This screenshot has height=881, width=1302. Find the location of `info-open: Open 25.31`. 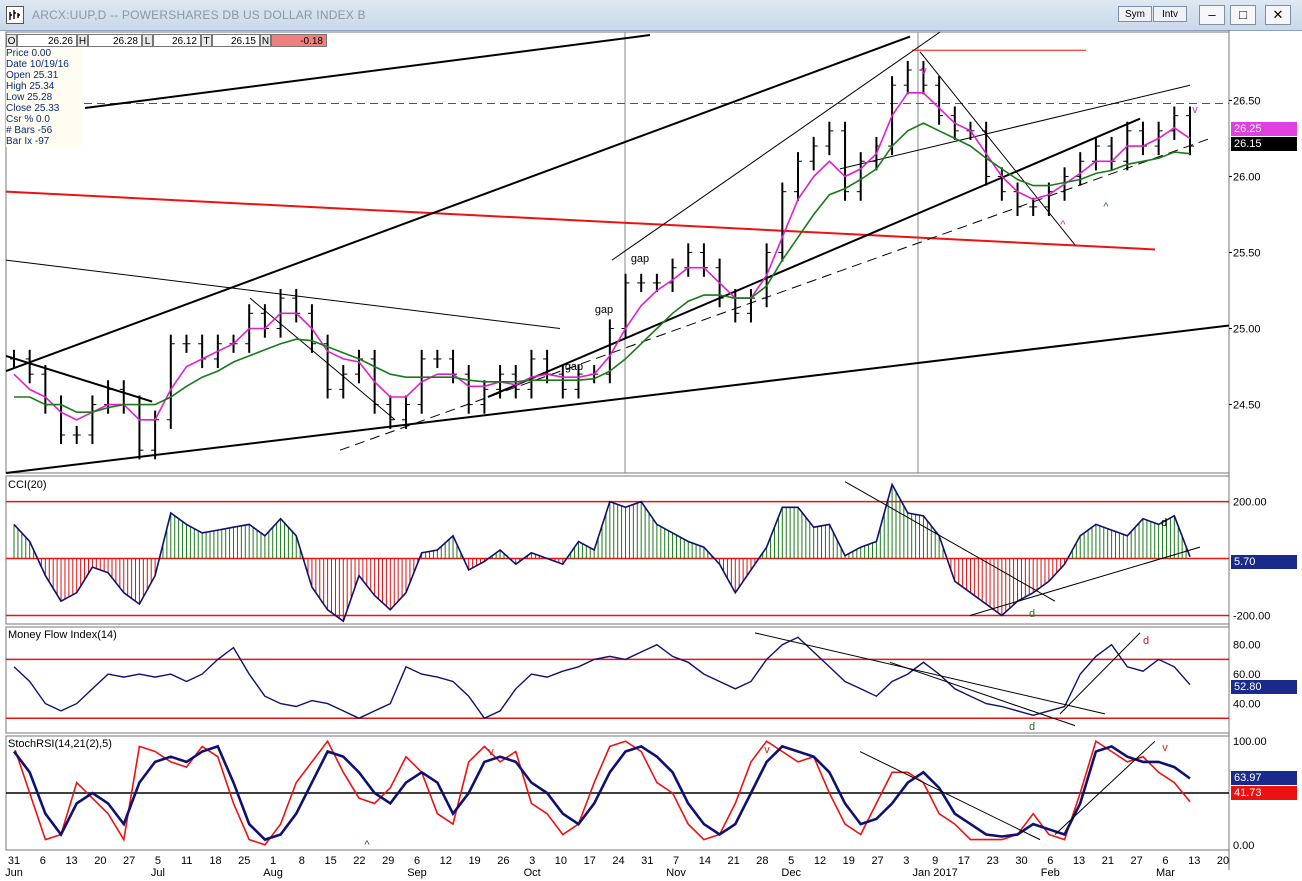

info-open: Open 25.31 is located at coordinates (32, 75).